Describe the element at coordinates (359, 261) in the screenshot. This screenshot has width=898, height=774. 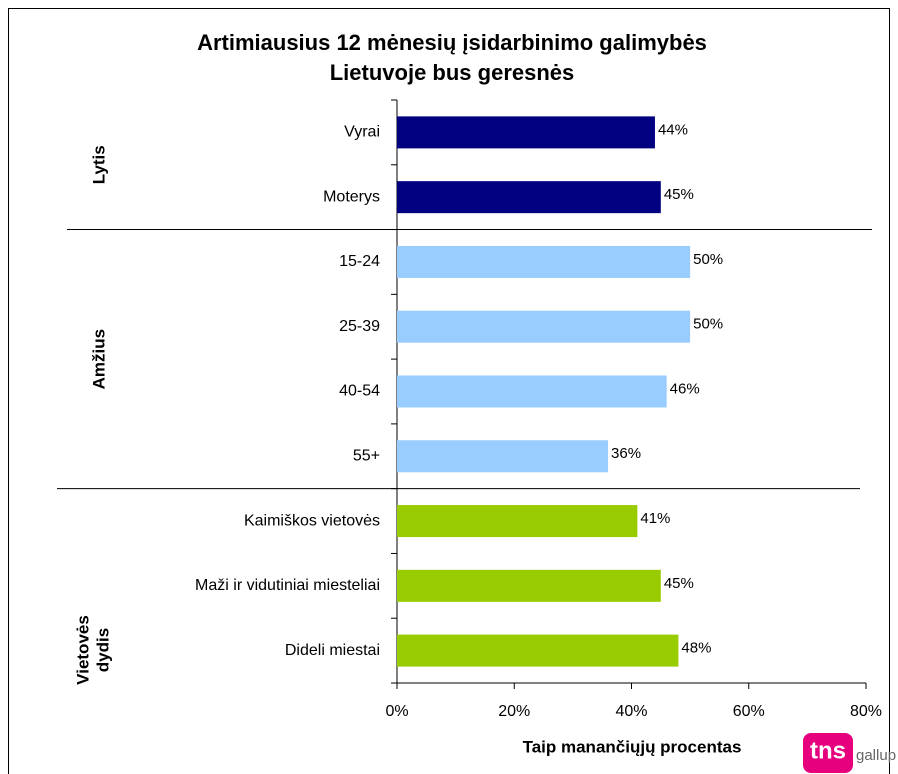
I see `y-tick-label: 15-24` at that location.